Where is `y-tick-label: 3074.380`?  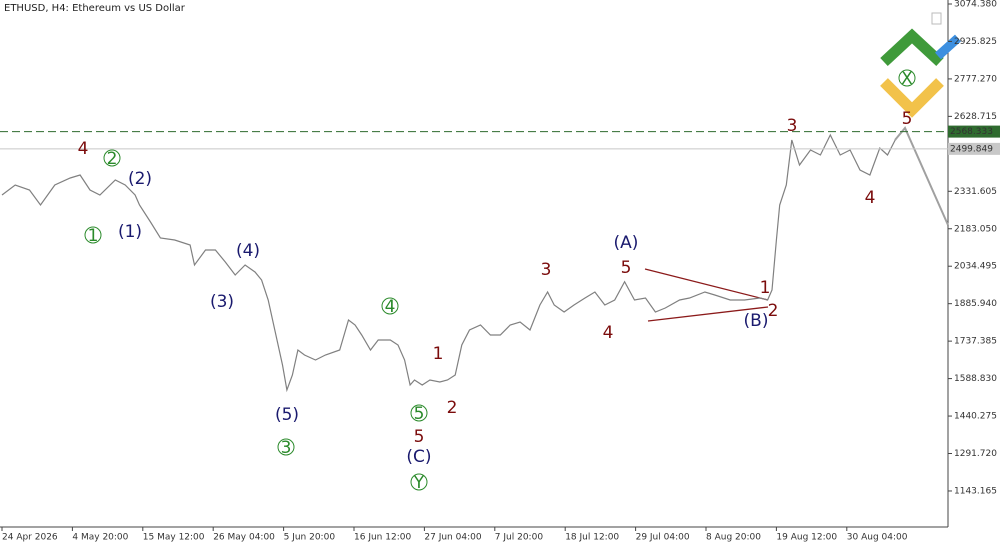 y-tick-label: 3074.380 is located at coordinates (975, 4).